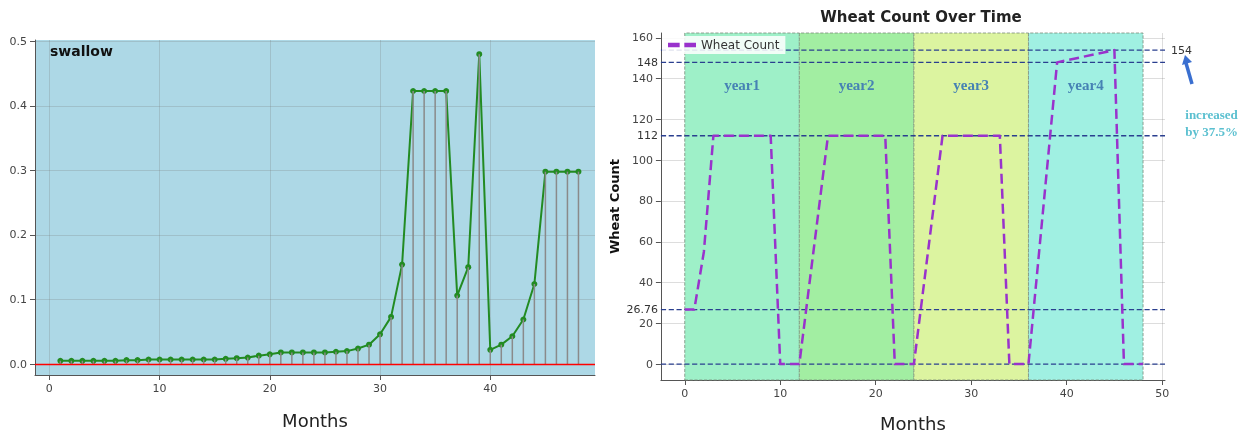 This screenshot has width=1242, height=437. I want to click on y-tick-label: 20, so click(645, 323).